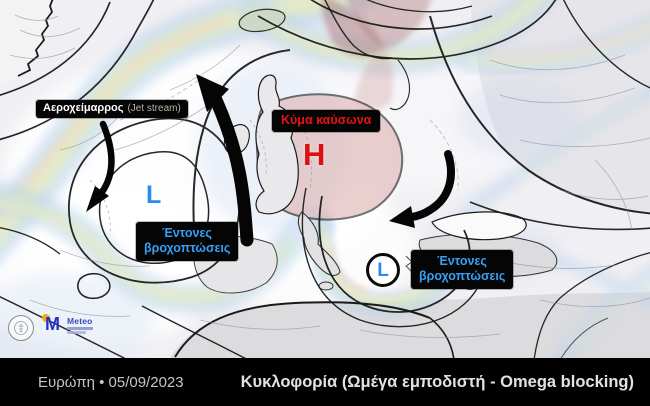 The image size is (650, 406). What do you see at coordinates (52, 324) in the screenshot?
I see `meteo-logo-m-icon: M` at bounding box center [52, 324].